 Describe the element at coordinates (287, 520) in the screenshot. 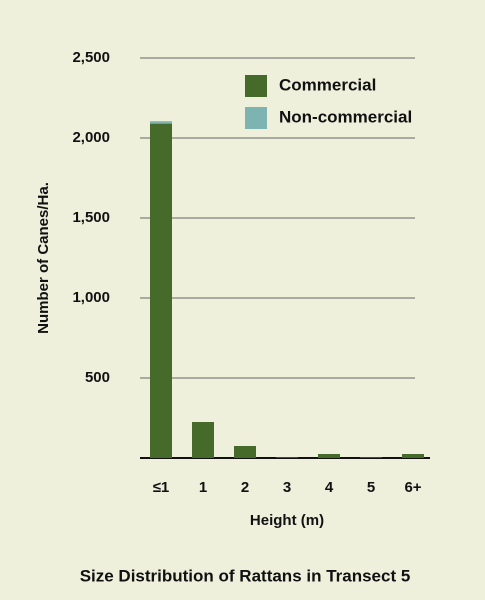

I see `x-axis-label: Height (m)` at that location.